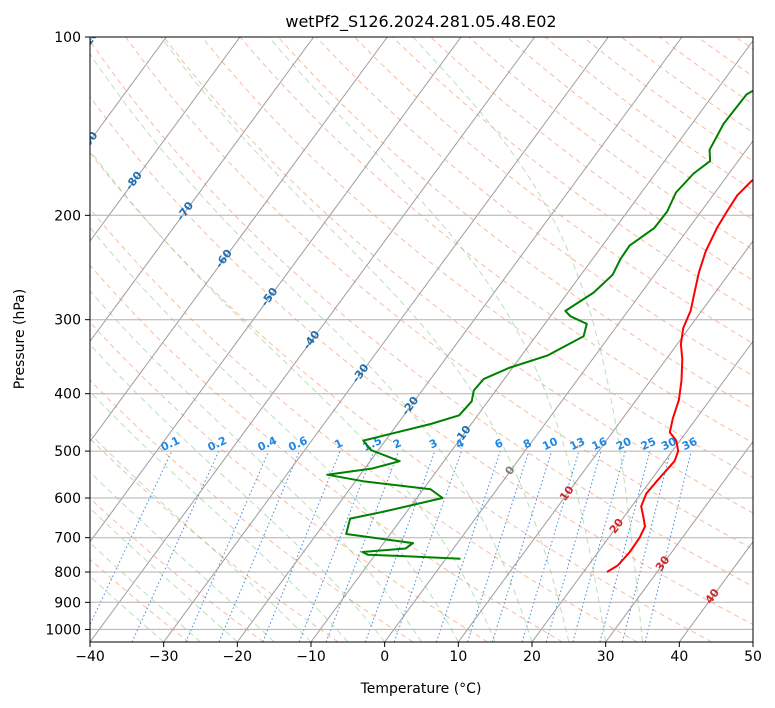 Image resolution: width=775 pixels, height=708 pixels. Describe the element at coordinates (67, 539) in the screenshot. I see `y-tick-label: 700` at that location.